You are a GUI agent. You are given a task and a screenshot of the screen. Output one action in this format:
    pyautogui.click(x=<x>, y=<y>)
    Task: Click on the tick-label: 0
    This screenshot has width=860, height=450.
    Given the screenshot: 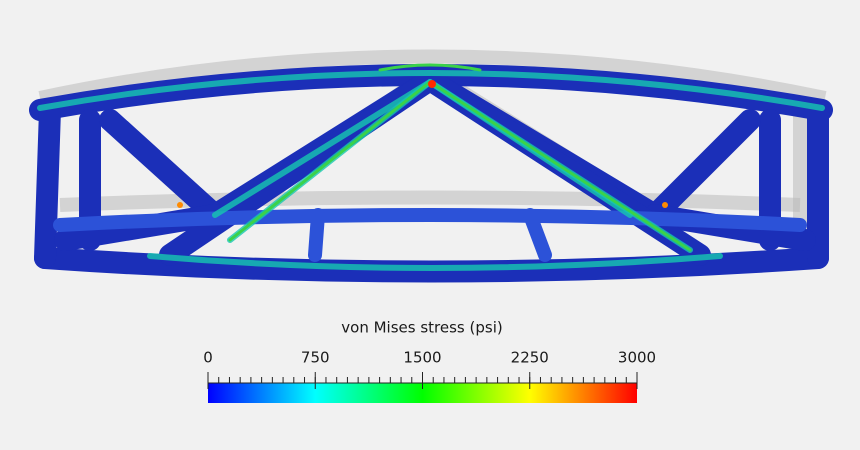 What is the action you would take?
    pyautogui.click(x=208, y=358)
    